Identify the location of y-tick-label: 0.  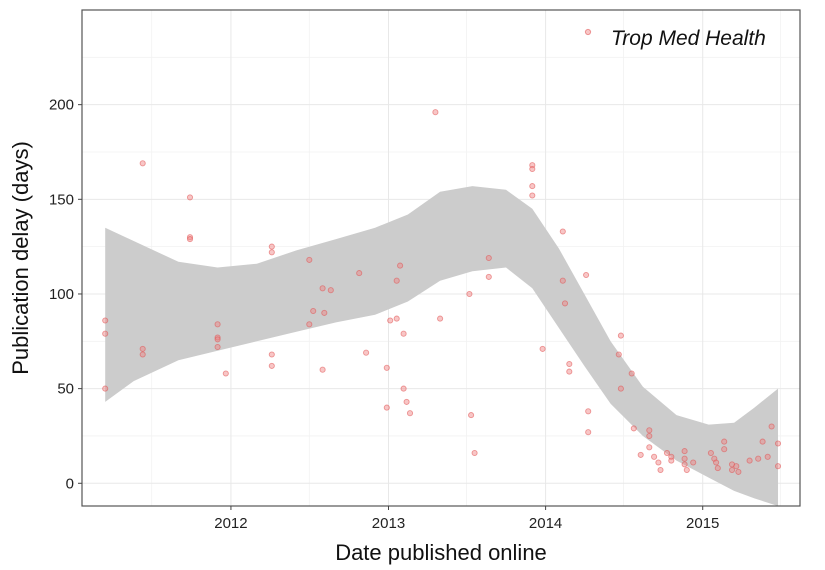
(70, 483).